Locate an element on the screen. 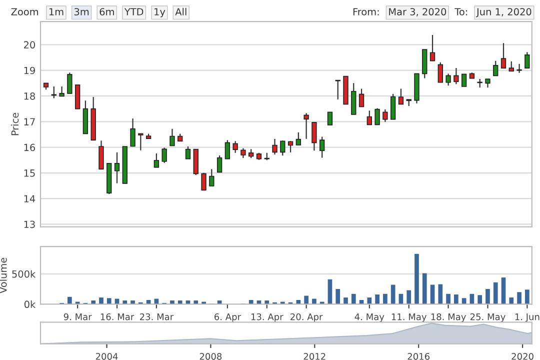  y-tick-label: 500k is located at coordinates (24, 274).